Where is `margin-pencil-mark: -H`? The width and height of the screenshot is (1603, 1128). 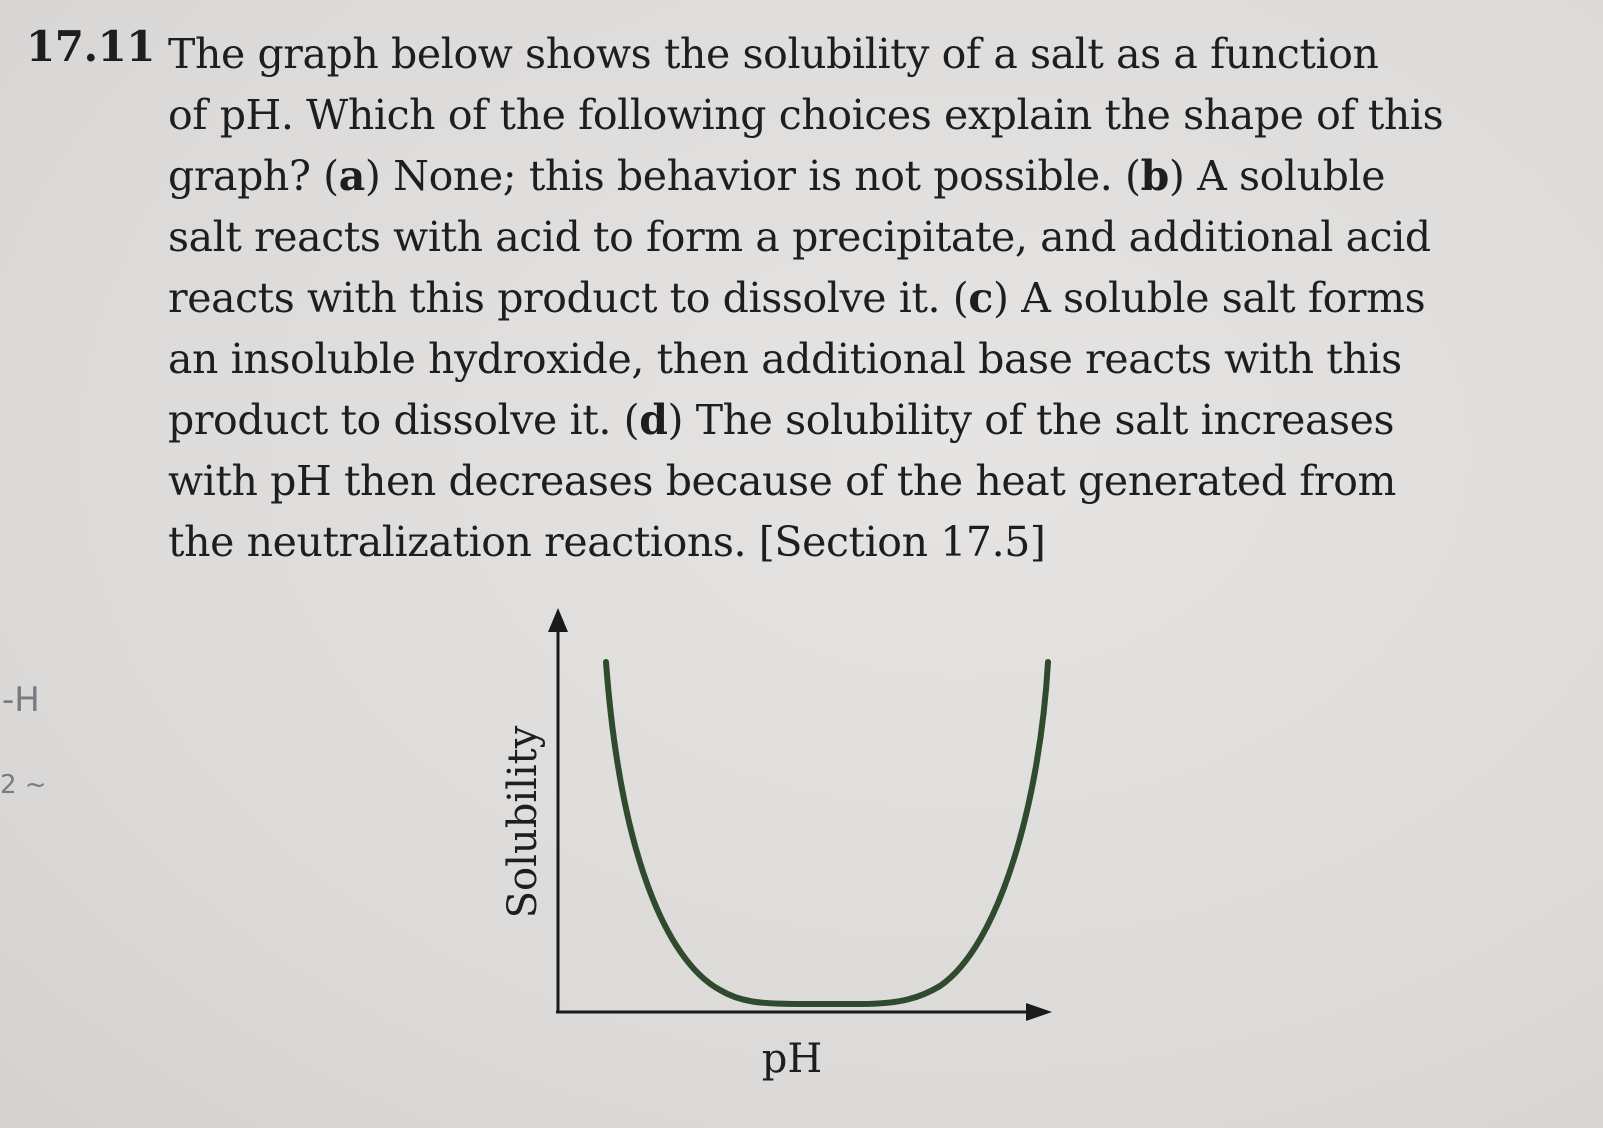
margin-pencil-mark: -H is located at coordinates (21, 700).